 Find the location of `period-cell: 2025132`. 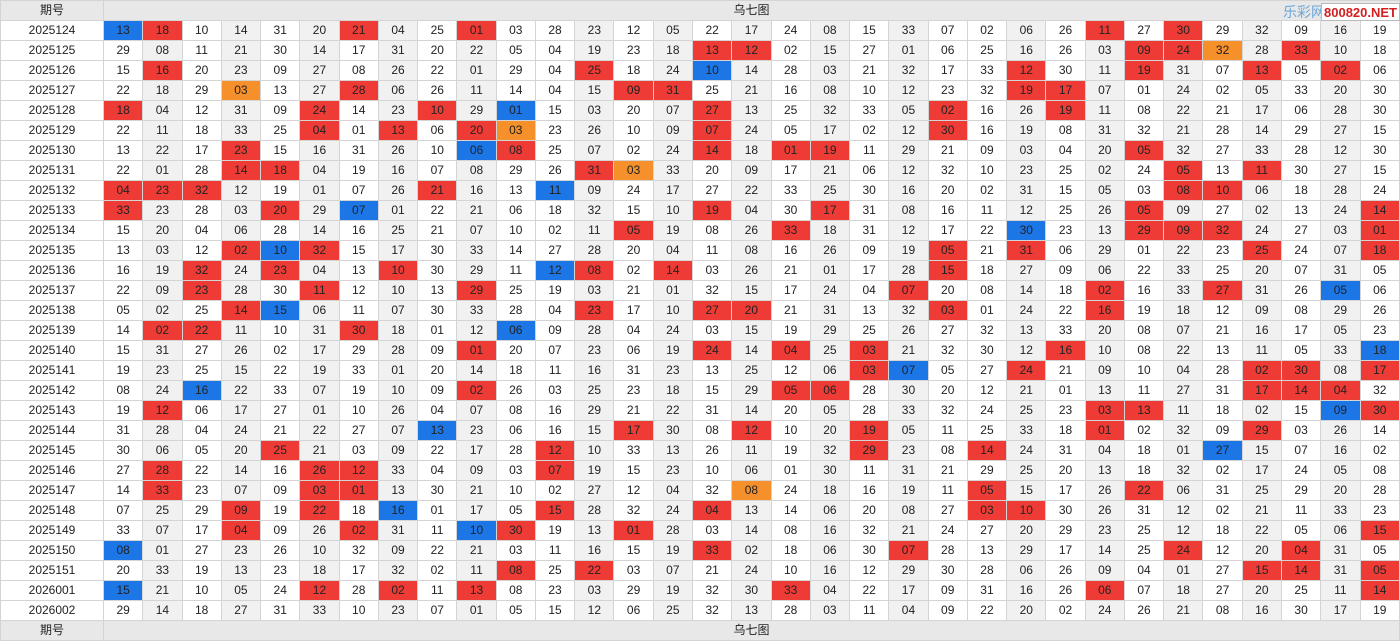

period-cell: 2025132 is located at coordinates (52, 190).